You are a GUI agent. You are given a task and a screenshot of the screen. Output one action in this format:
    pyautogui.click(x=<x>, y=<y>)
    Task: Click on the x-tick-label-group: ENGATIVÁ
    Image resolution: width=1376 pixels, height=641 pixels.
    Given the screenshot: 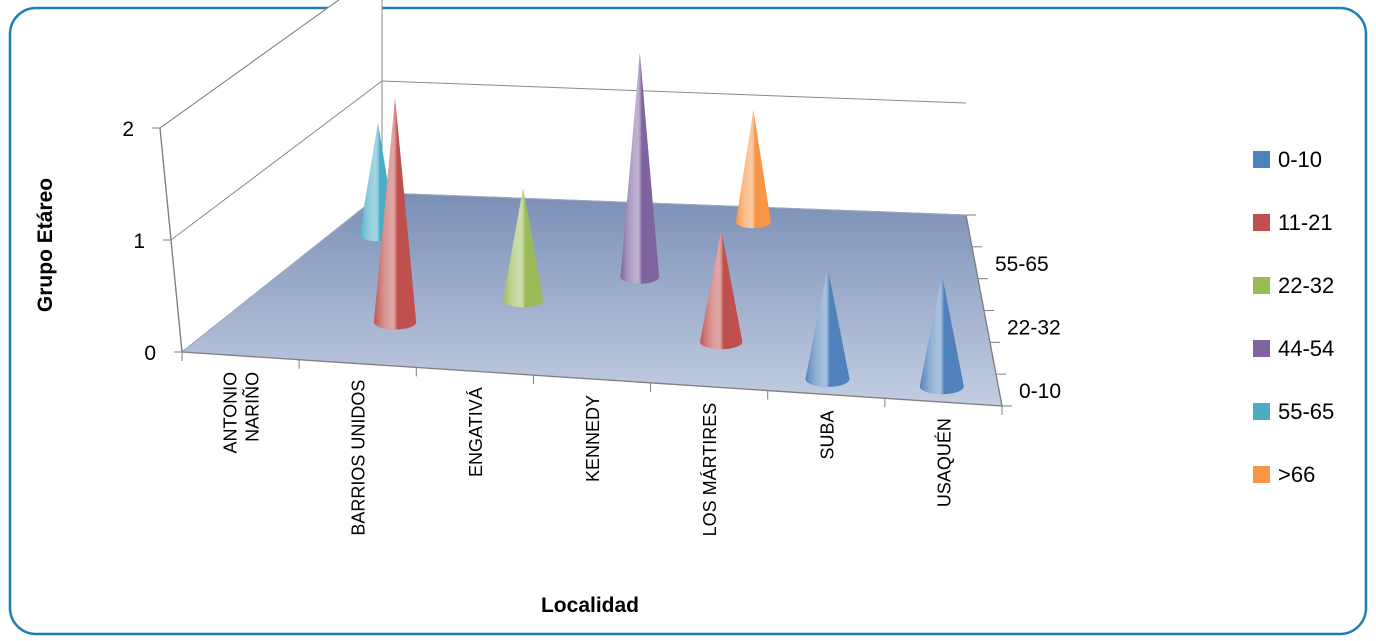 What is the action you would take?
    pyautogui.click(x=476, y=432)
    